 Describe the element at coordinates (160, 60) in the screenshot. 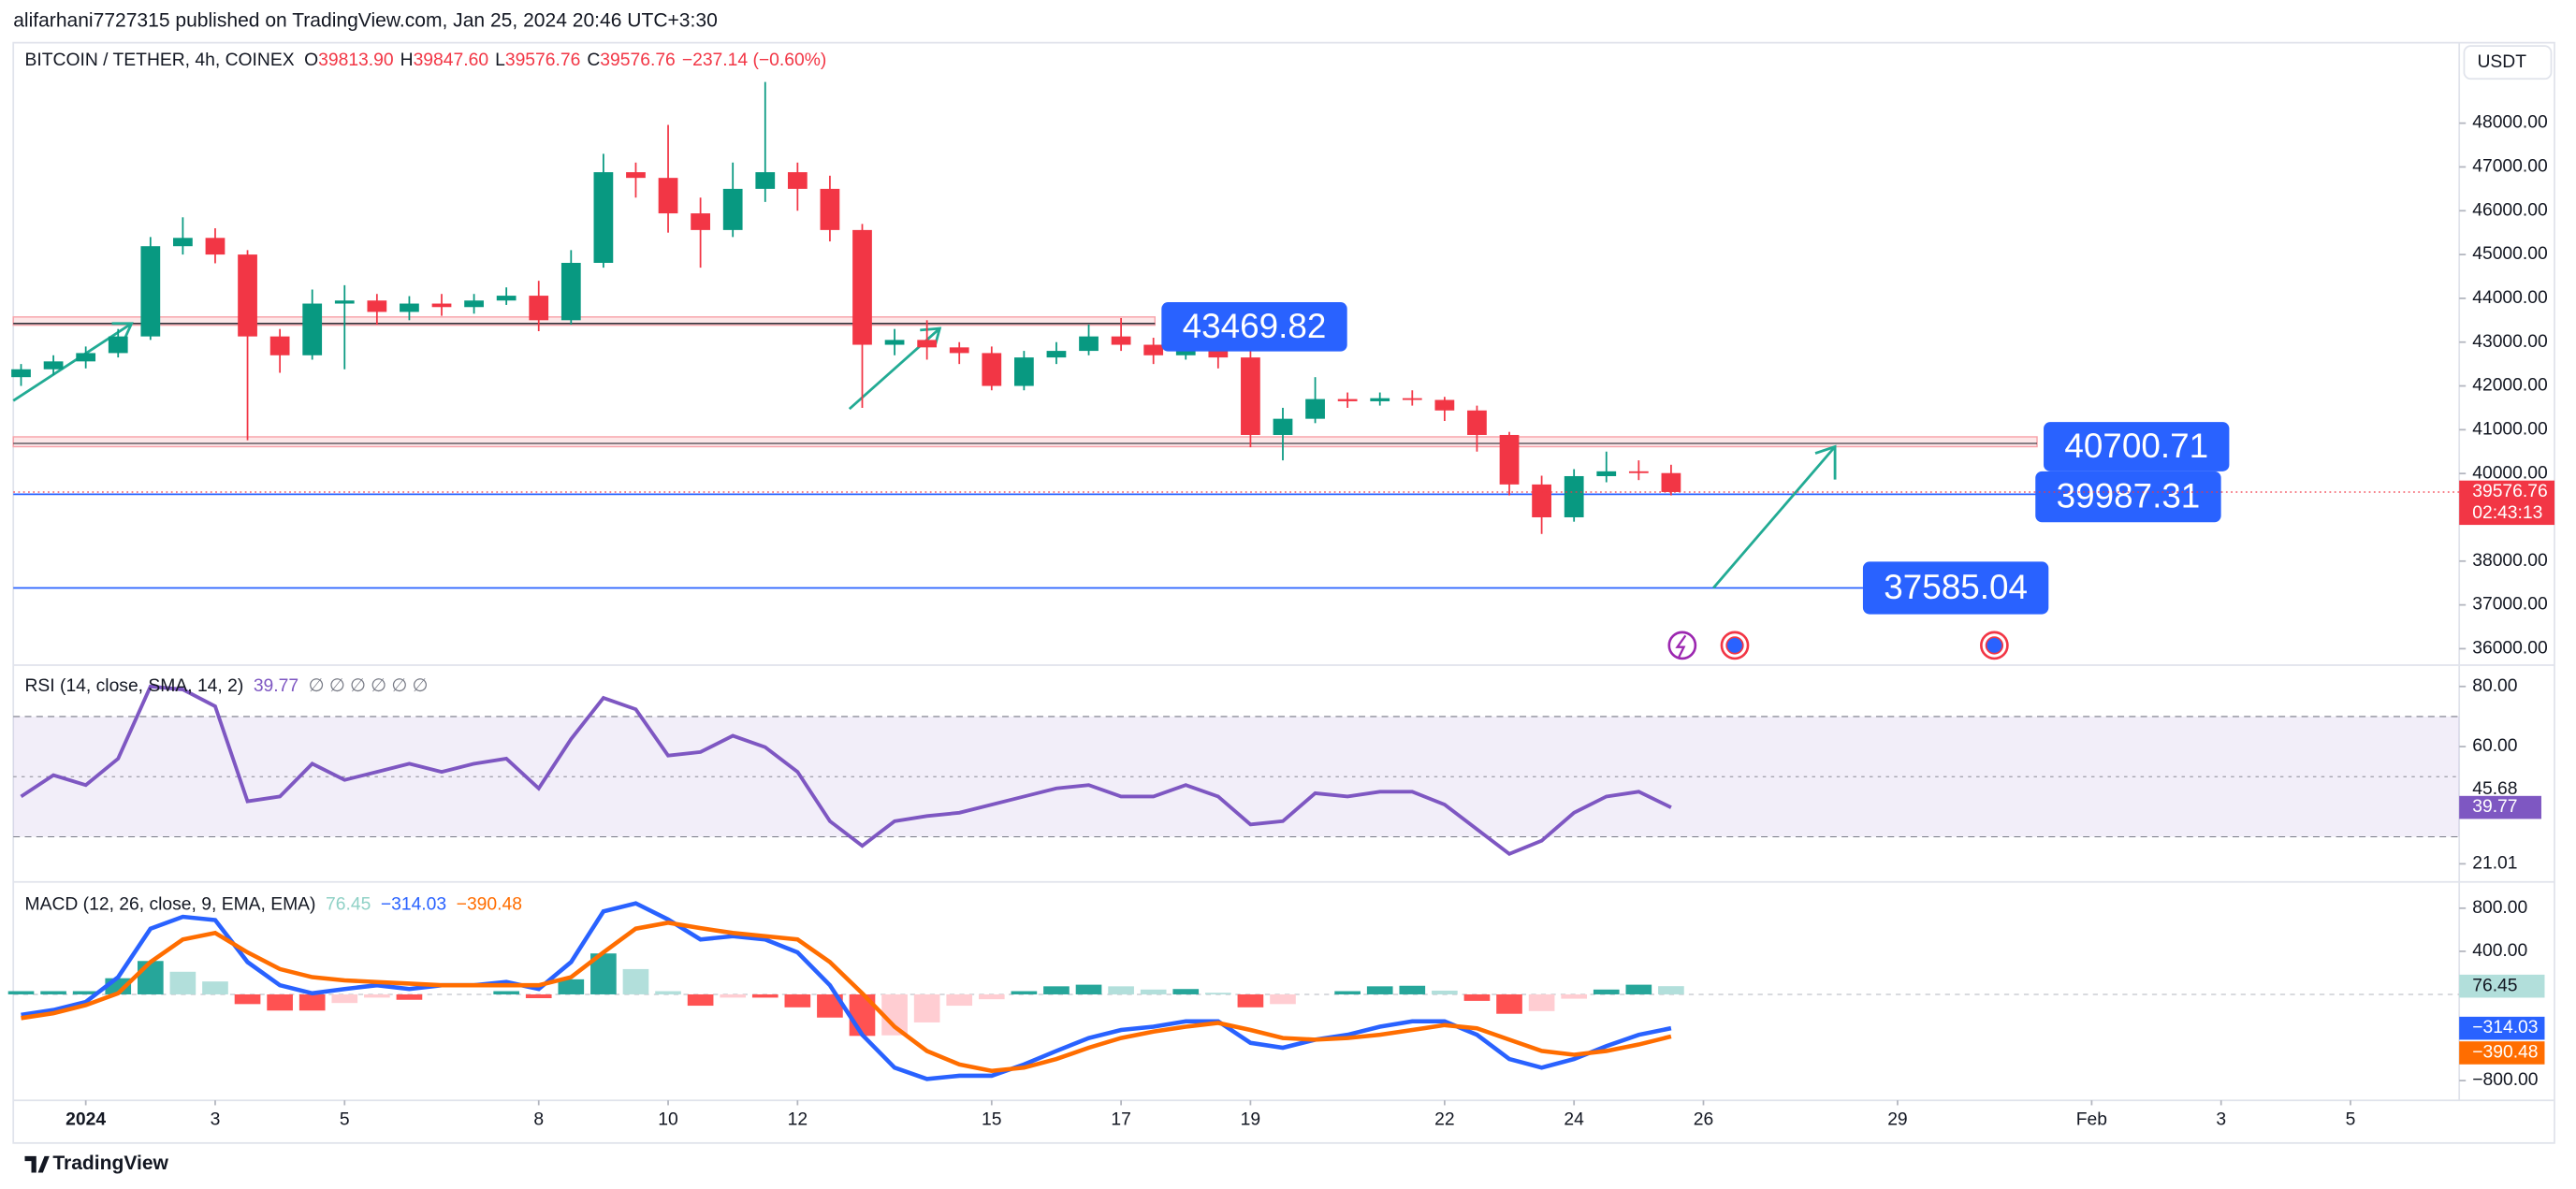

I see `symbol: BITCOIN / TETHER, 4h, COINEX` at that location.